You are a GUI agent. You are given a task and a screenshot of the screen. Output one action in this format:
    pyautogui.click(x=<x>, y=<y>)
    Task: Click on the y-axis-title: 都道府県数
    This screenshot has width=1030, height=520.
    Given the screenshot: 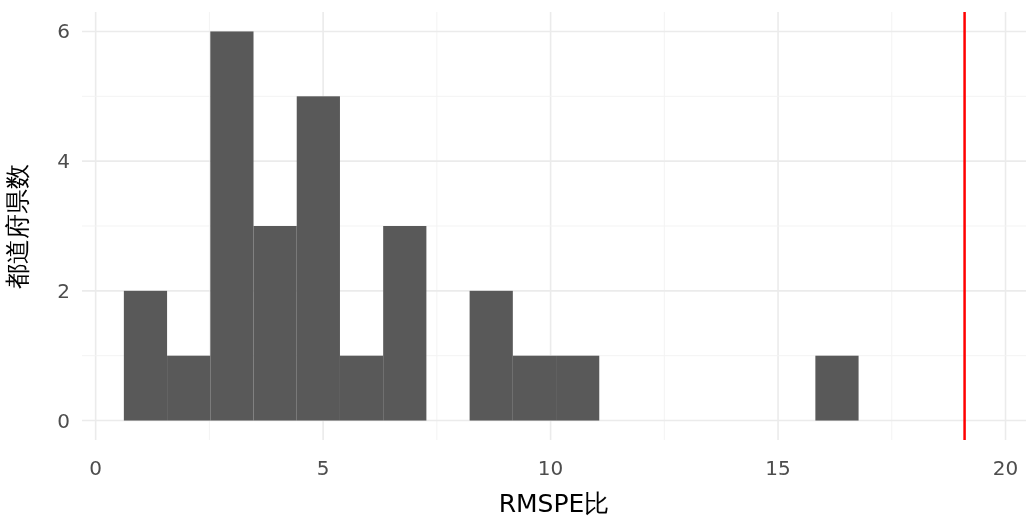 What is the action you would take?
    pyautogui.click(x=17, y=226)
    